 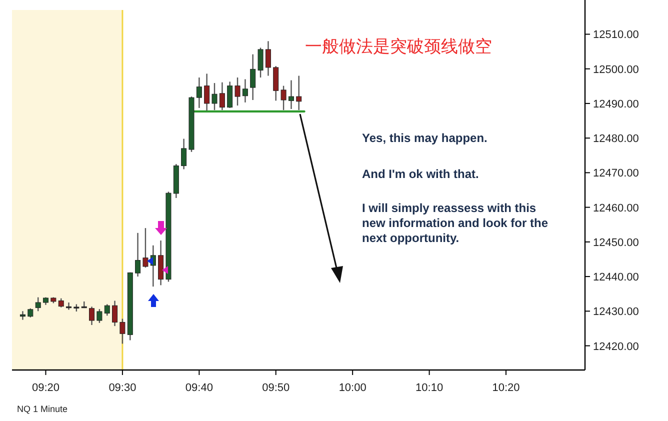 I want to click on x-tick-label: 09:50, so click(x=276, y=388).